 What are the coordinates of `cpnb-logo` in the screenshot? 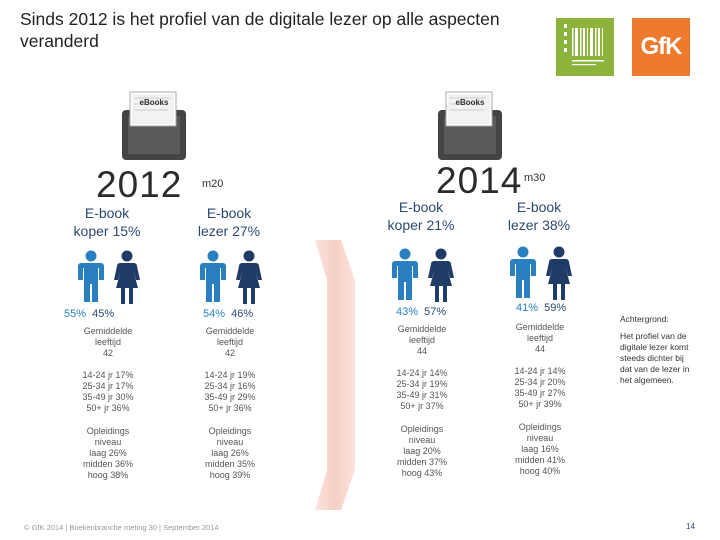 It's located at (585, 47).